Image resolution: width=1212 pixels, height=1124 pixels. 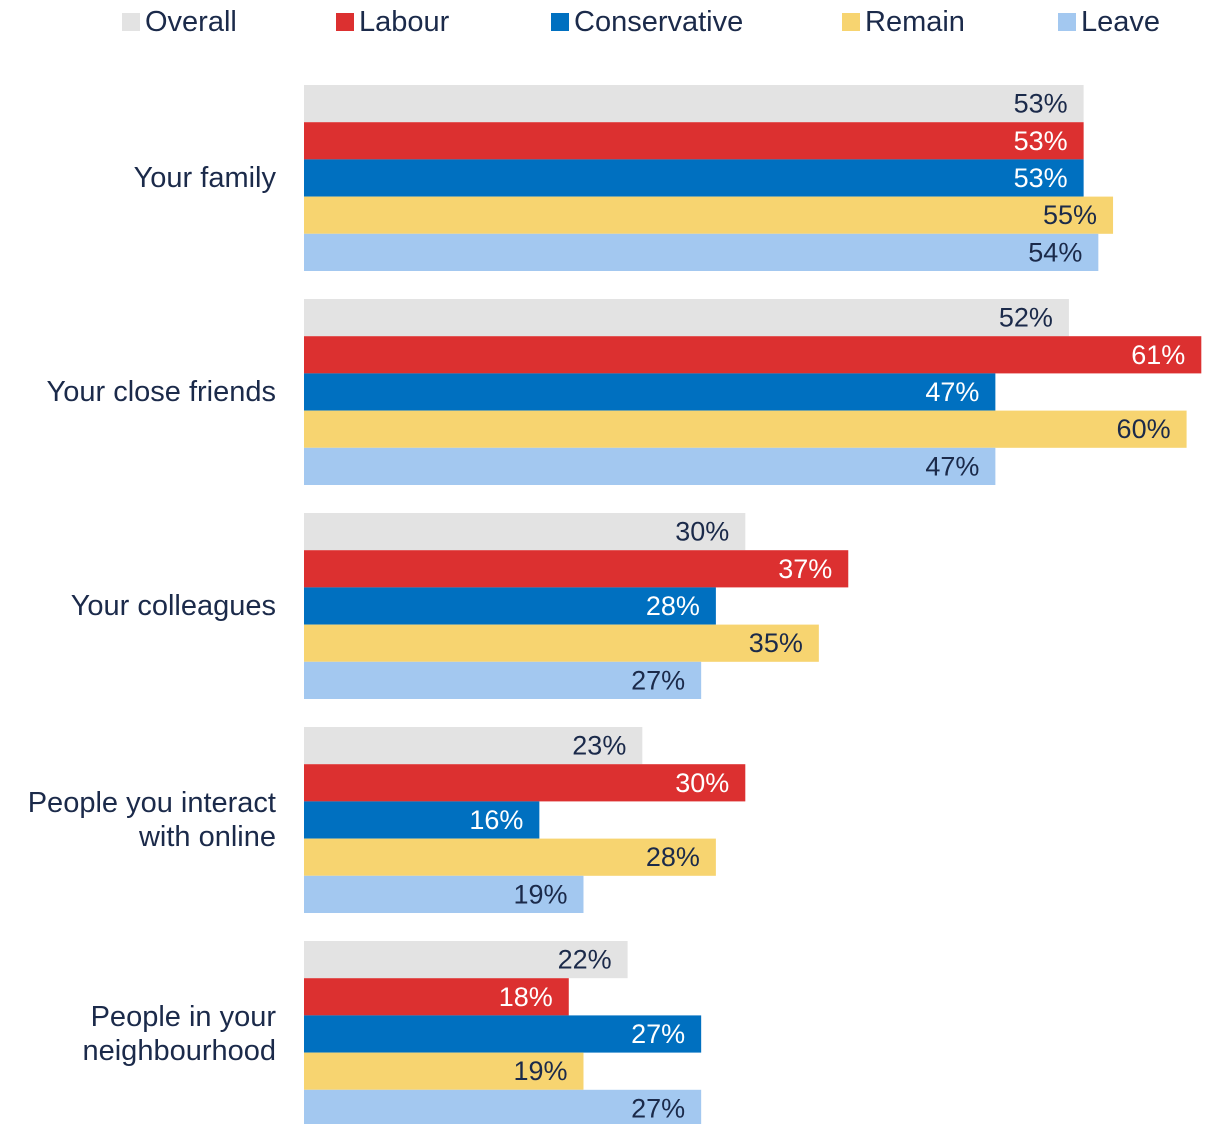 I want to click on legend-label-remain: Remain, so click(x=915, y=22).